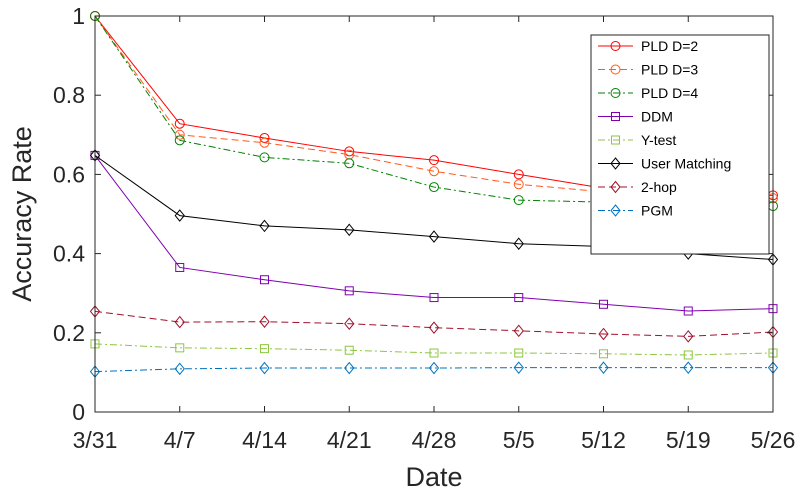 This screenshot has height=493, width=801. I want to click on series-y-test, so click(434, 349).